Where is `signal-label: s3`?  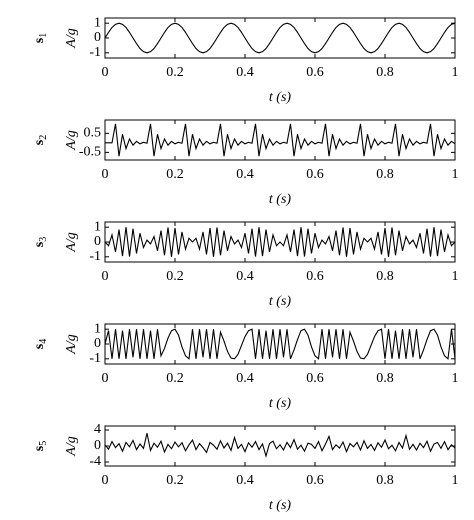 signal-label: s3 is located at coordinates (40, 242).